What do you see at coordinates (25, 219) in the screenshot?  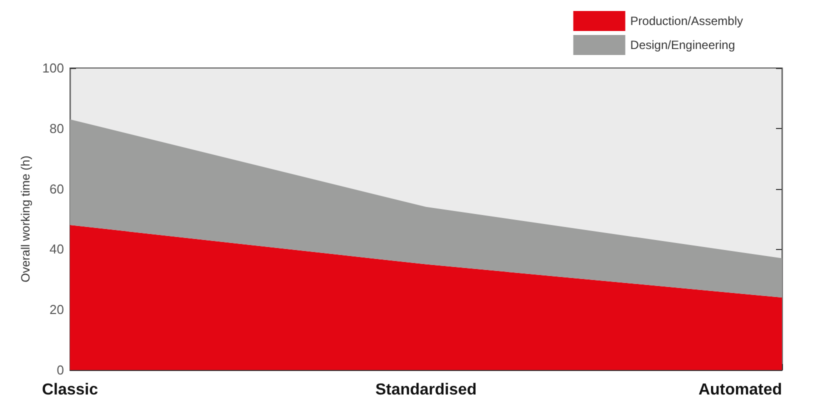 I see `y-axis-title: Overall working time (h)` at bounding box center [25, 219].